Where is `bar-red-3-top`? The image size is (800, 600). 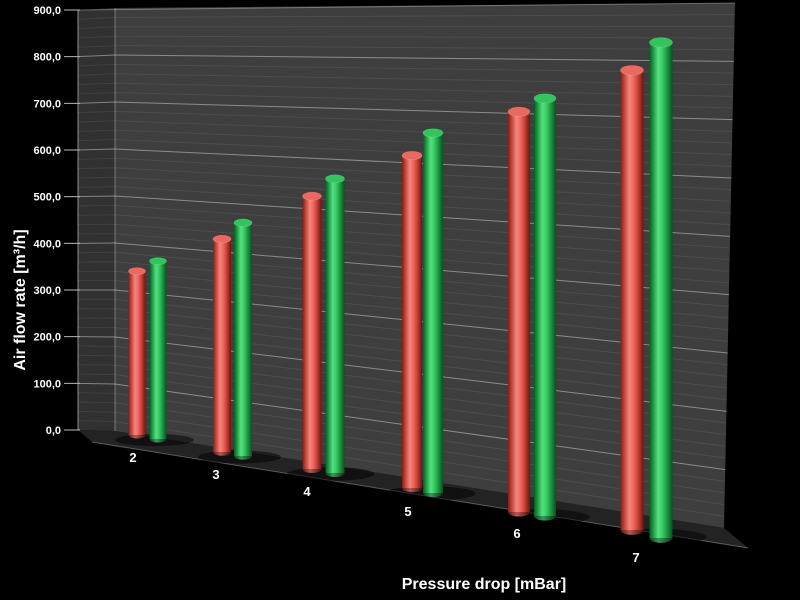
bar-red-3-top is located at coordinates (222, 239).